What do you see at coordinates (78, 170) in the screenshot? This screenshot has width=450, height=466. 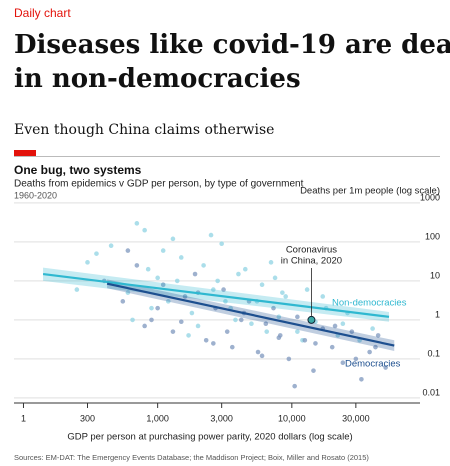 I see `chart-title: One bug, two systems` at bounding box center [78, 170].